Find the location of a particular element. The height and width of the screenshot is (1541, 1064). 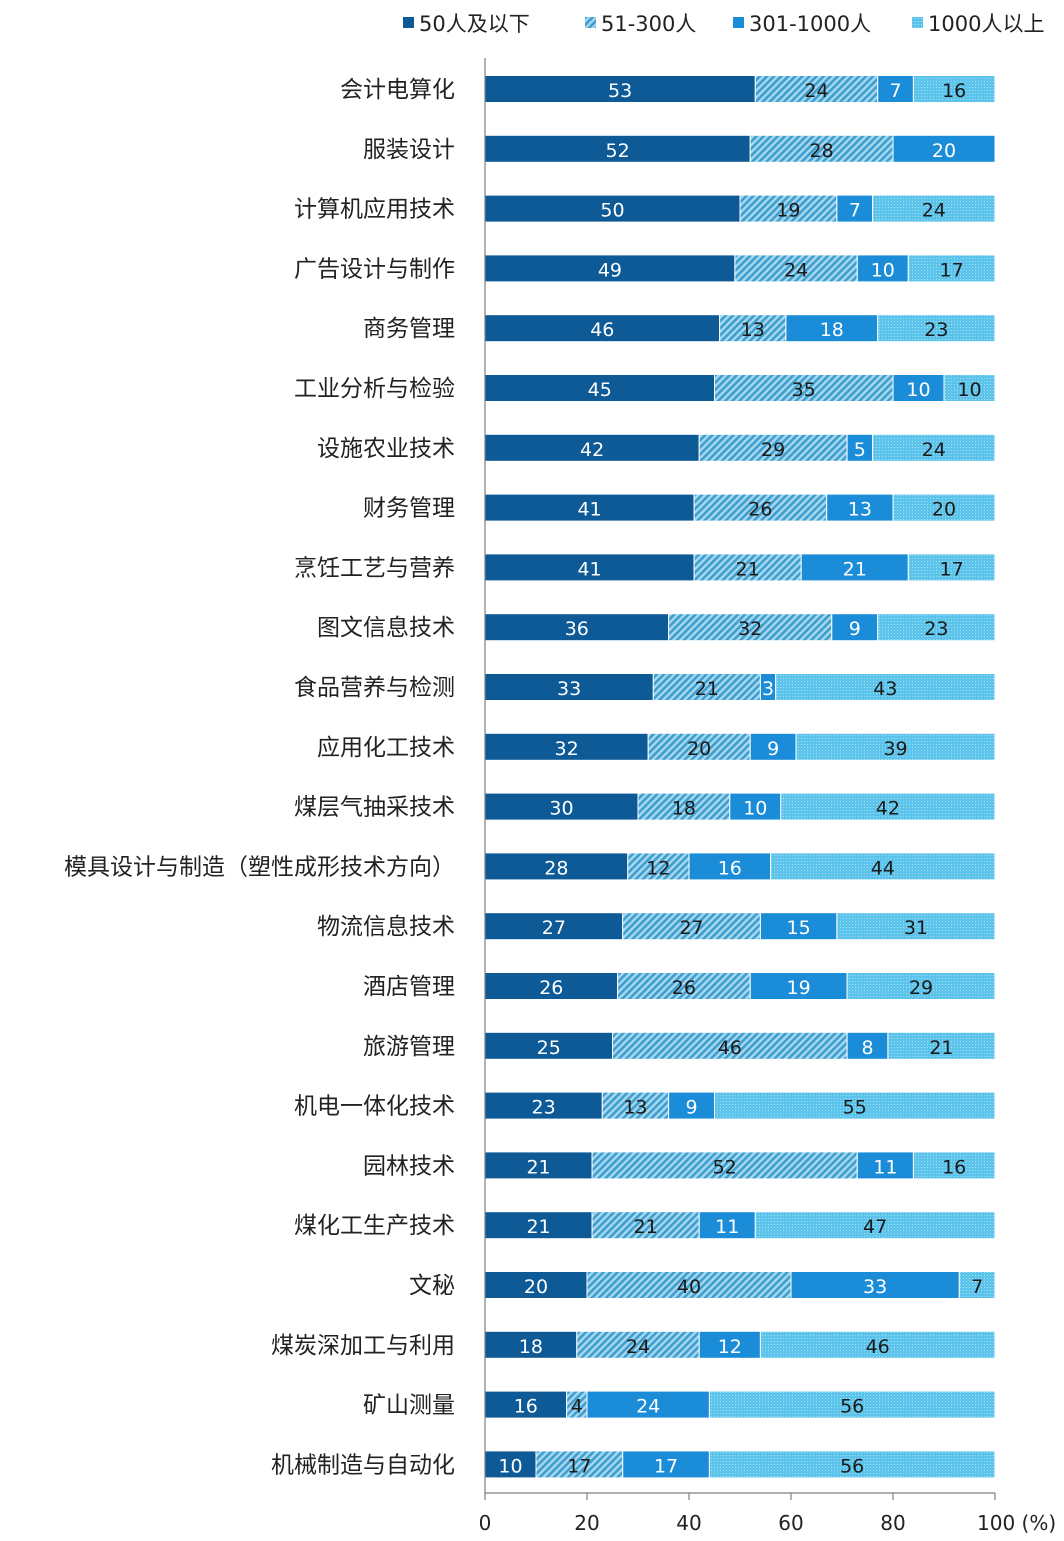

legend-item-4: 1000人以上 is located at coordinates (978, 24).